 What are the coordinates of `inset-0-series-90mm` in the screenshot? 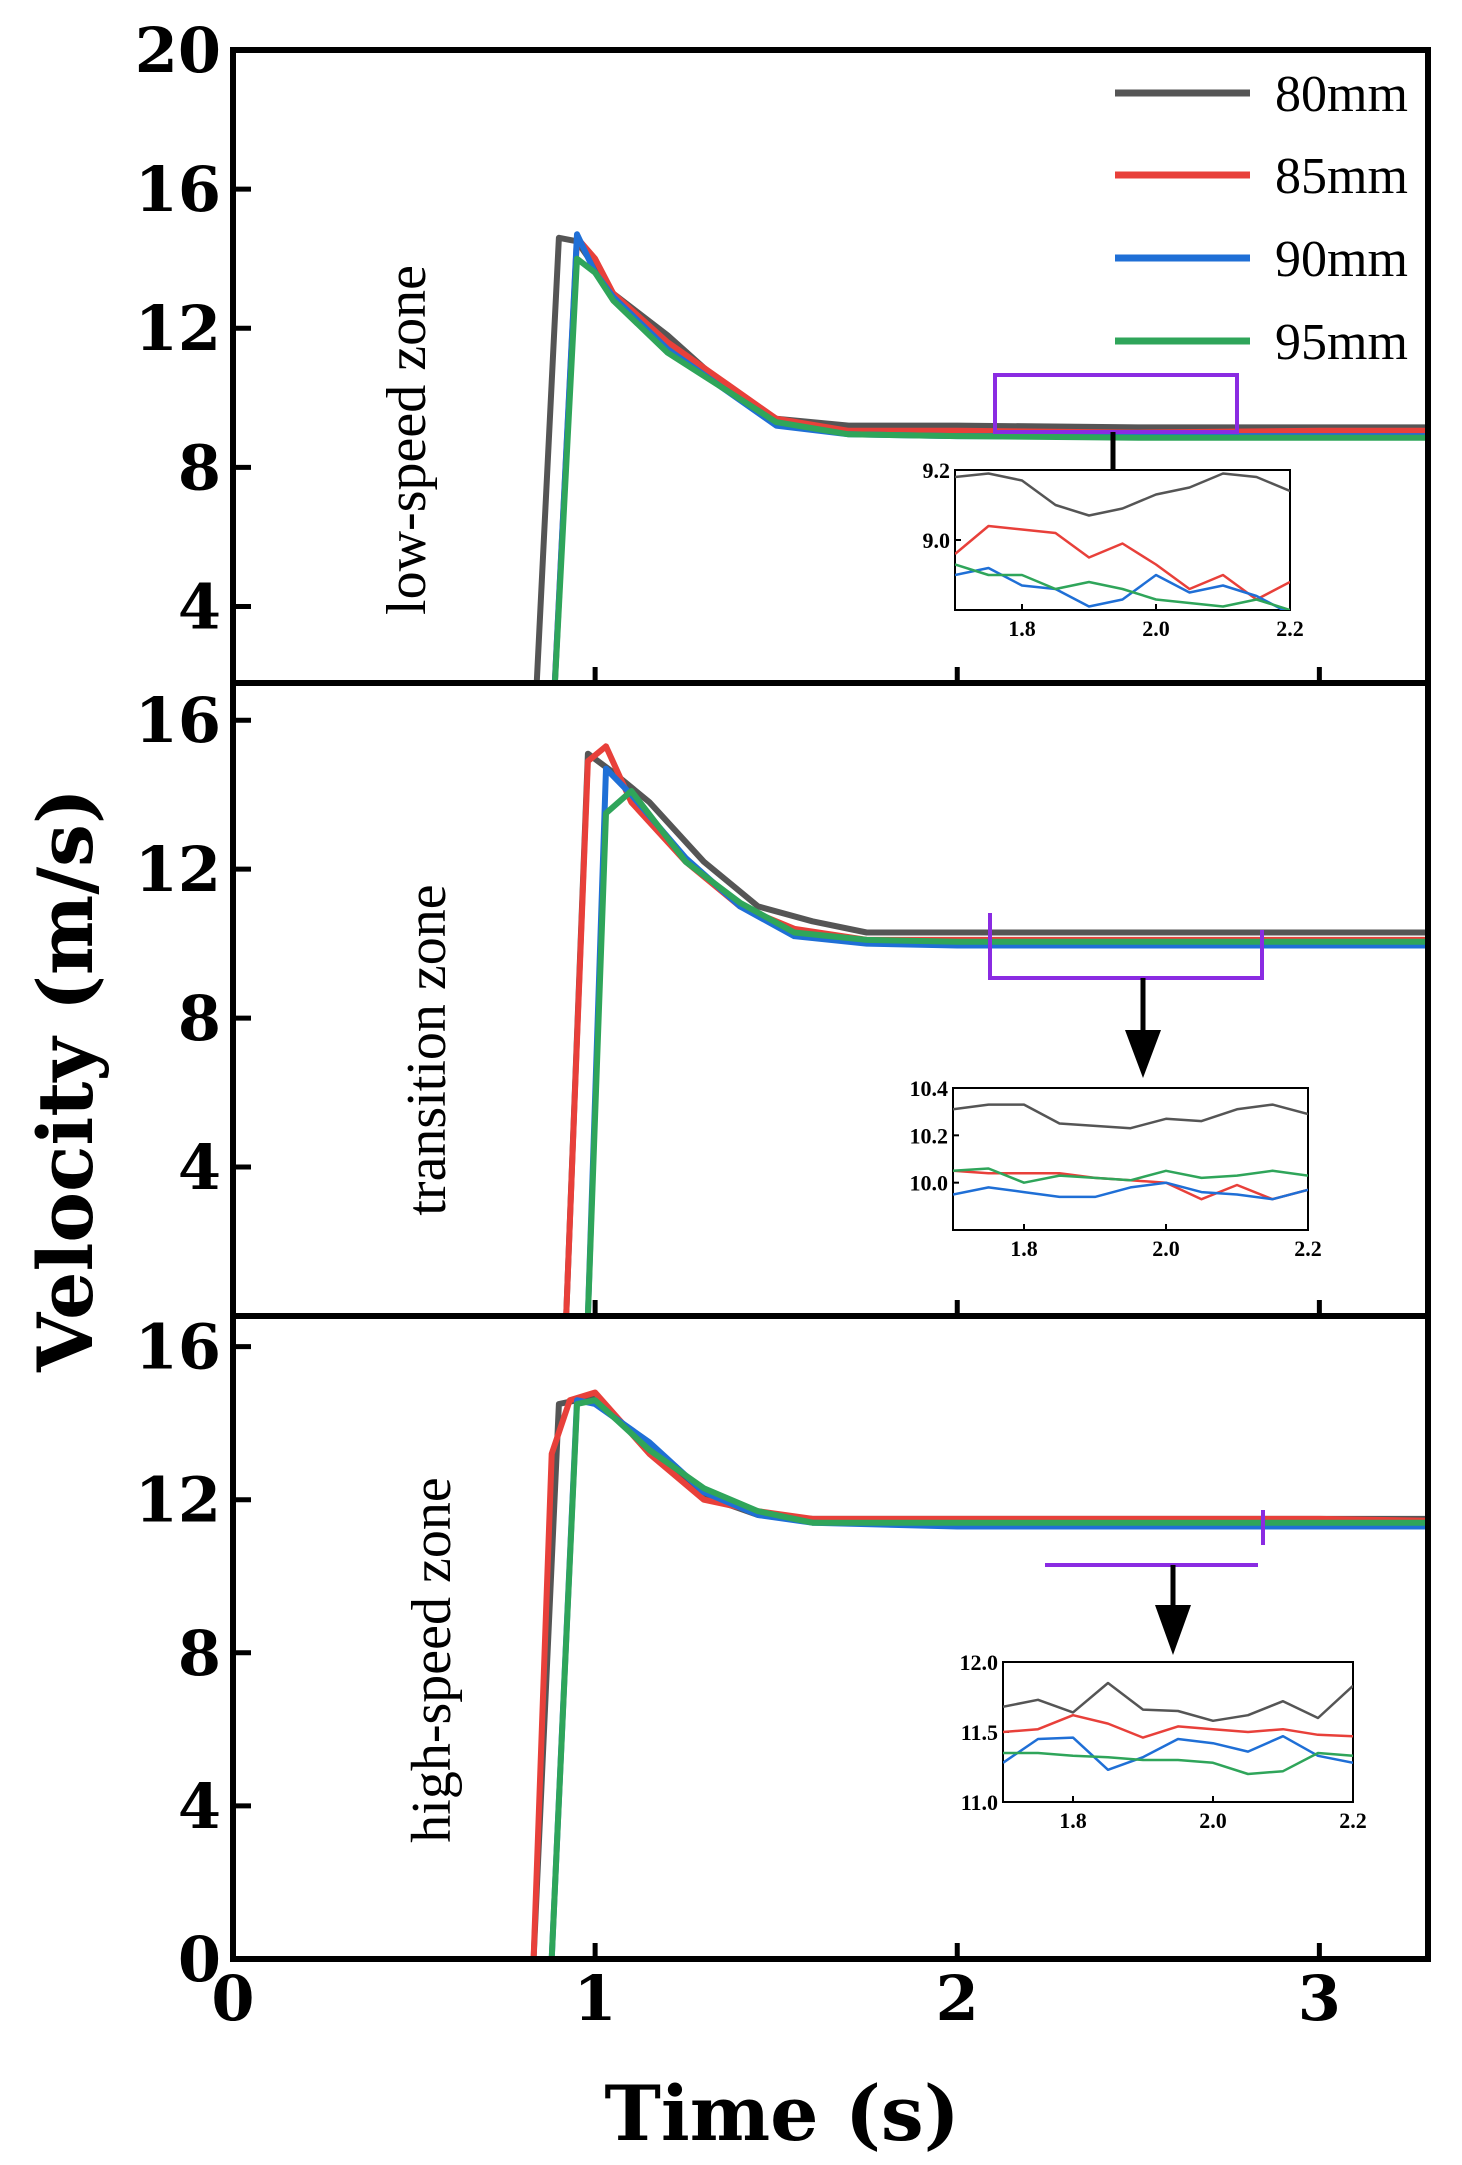 It's located at (1120, 588).